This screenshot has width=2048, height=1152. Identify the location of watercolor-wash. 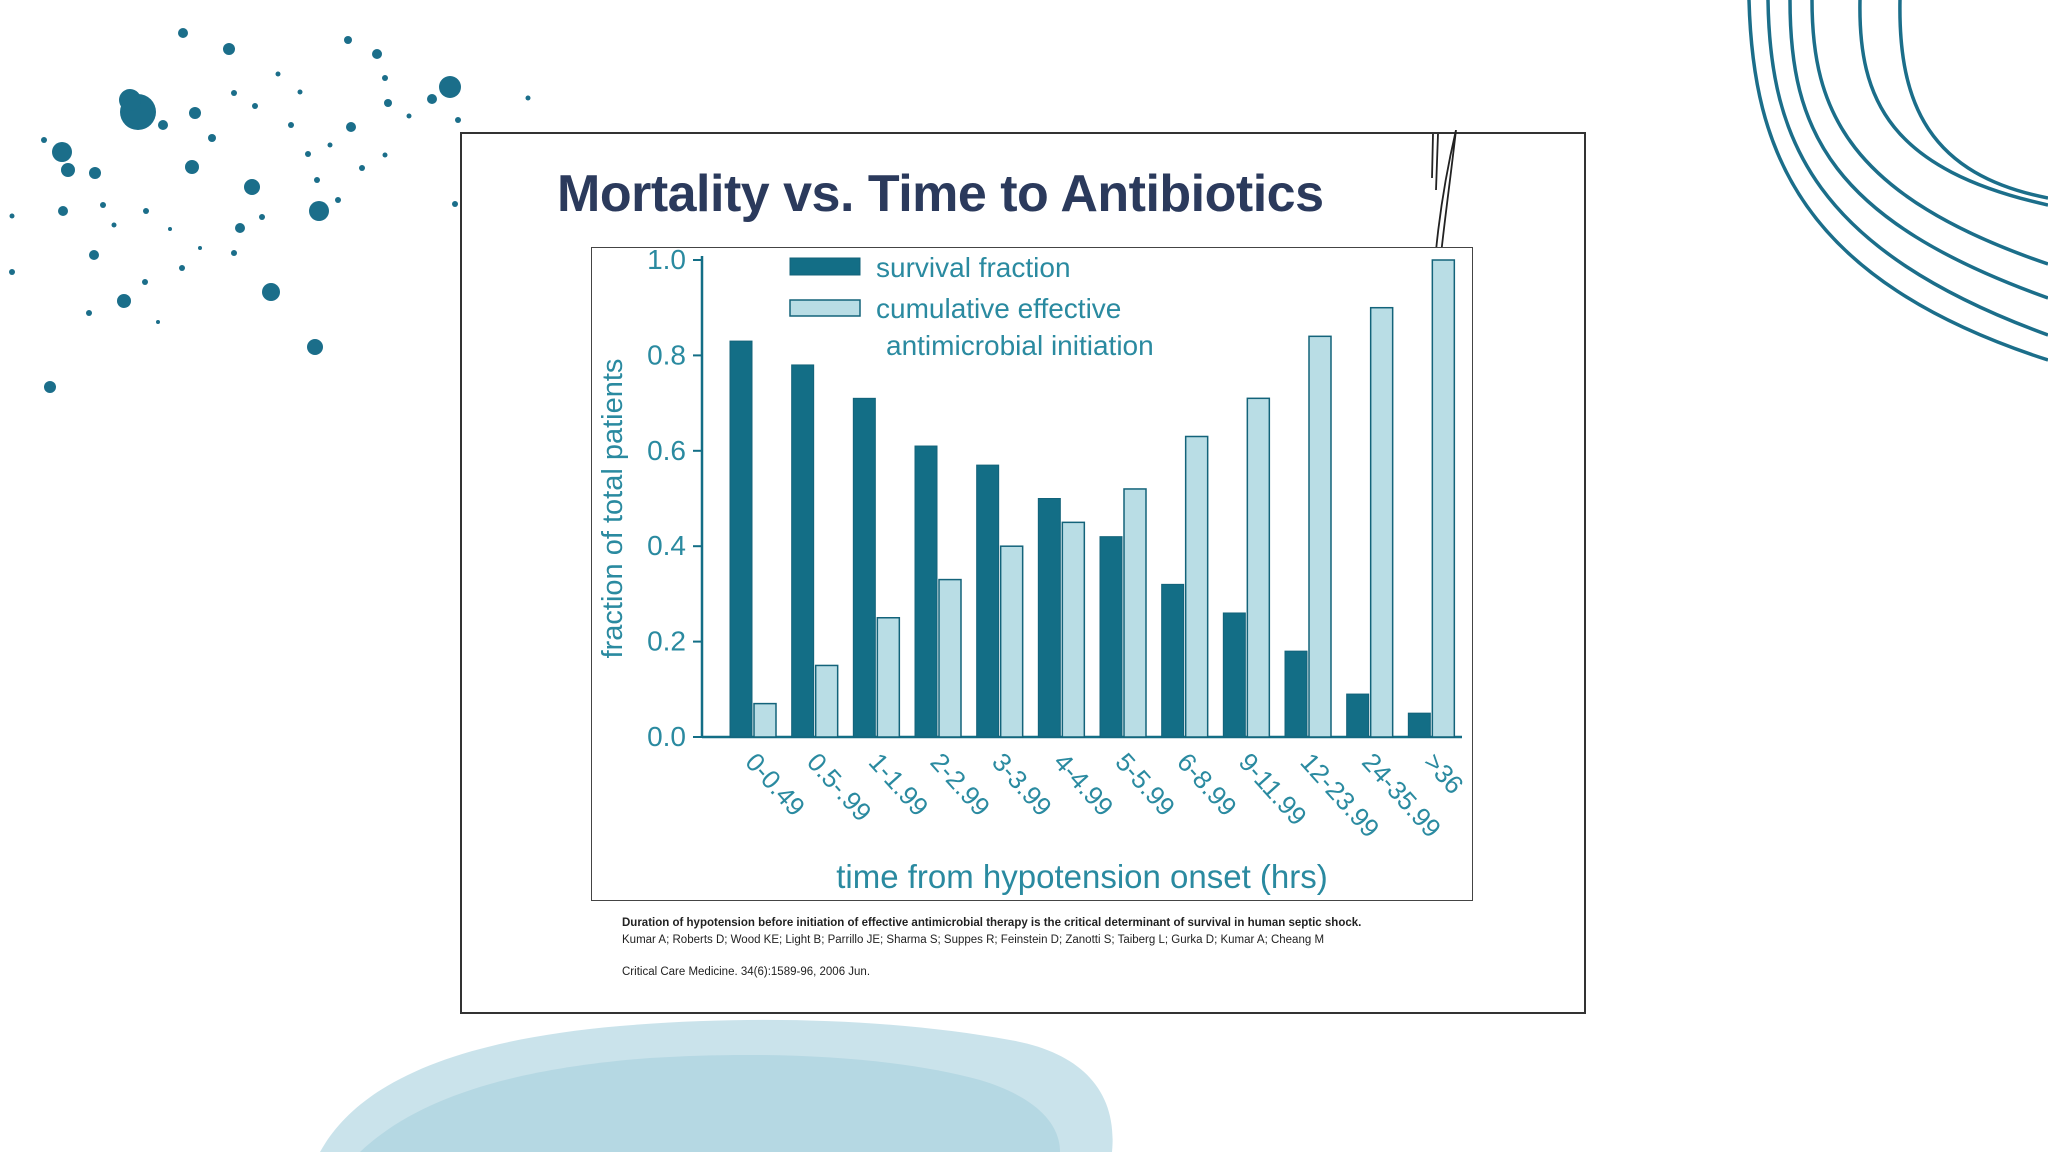
(716, 1085).